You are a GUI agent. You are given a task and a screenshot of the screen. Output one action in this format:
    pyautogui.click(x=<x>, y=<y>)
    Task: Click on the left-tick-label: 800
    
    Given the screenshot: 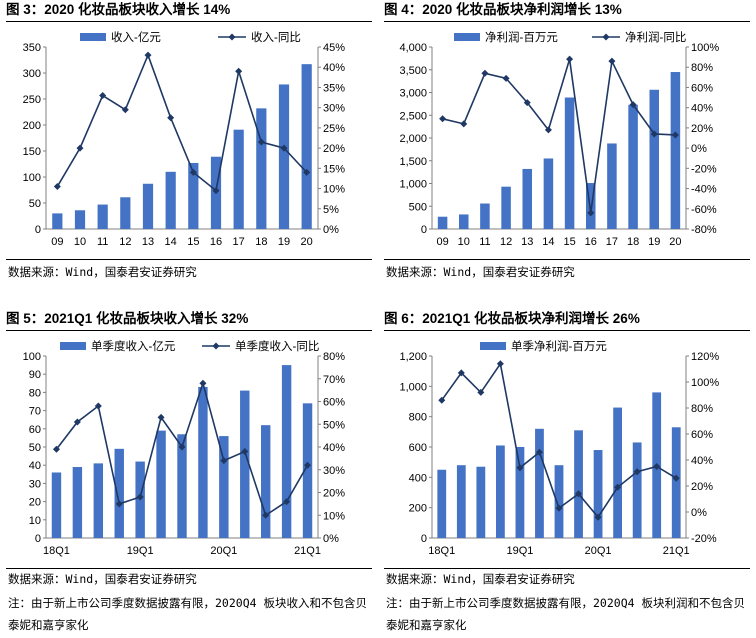 What is the action you would take?
    pyautogui.click(x=418, y=418)
    